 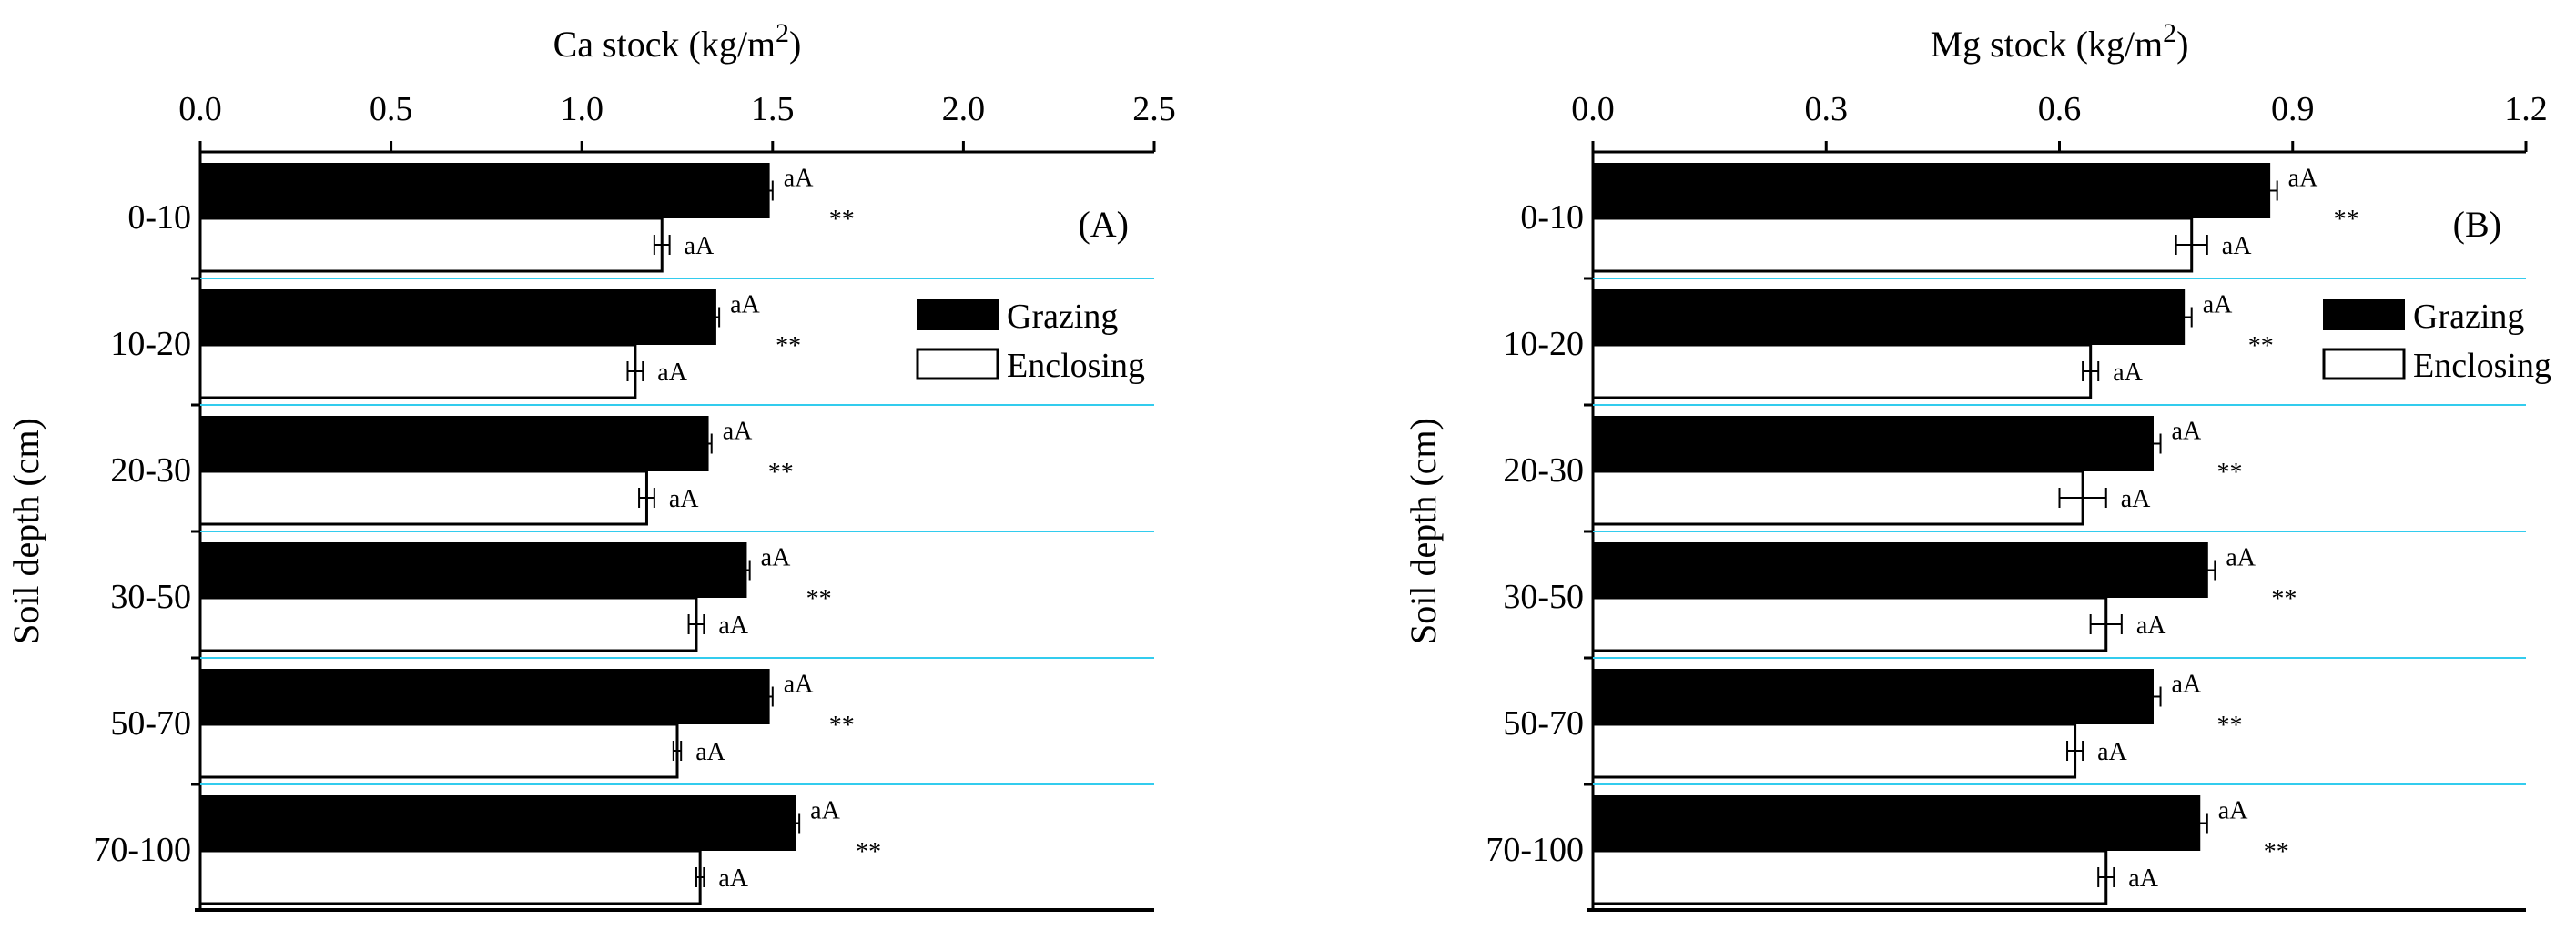 I want to click on x-tick-label: 2.0, so click(x=964, y=109).